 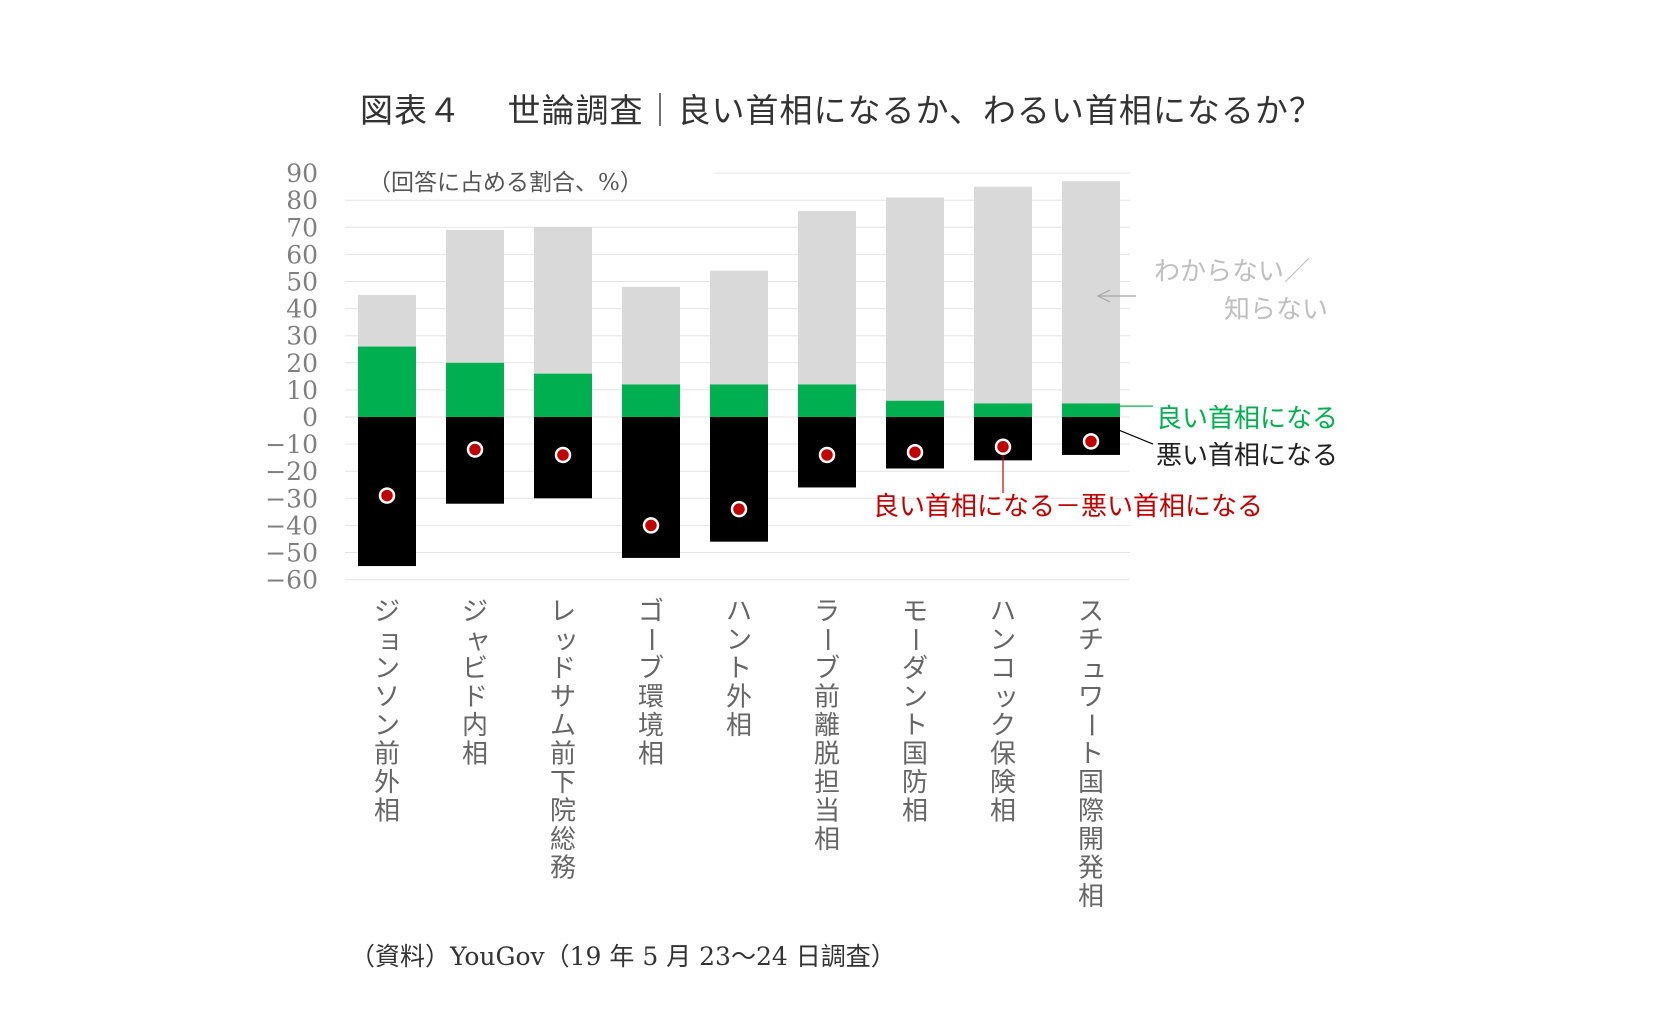 What do you see at coordinates (475, 612) in the screenshot?
I see `category-label-char: ジ` at bounding box center [475, 612].